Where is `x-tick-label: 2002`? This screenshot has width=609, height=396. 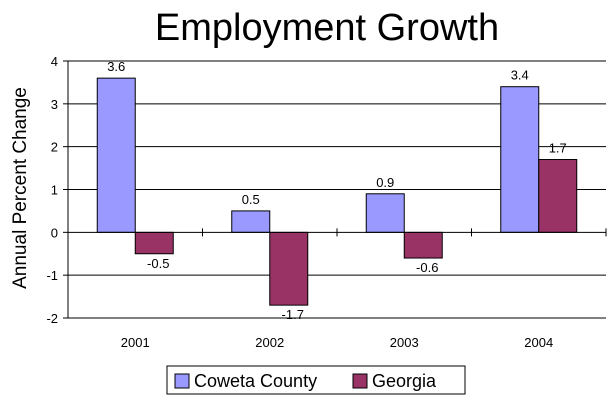 x-tick-label: 2002 is located at coordinates (269, 342).